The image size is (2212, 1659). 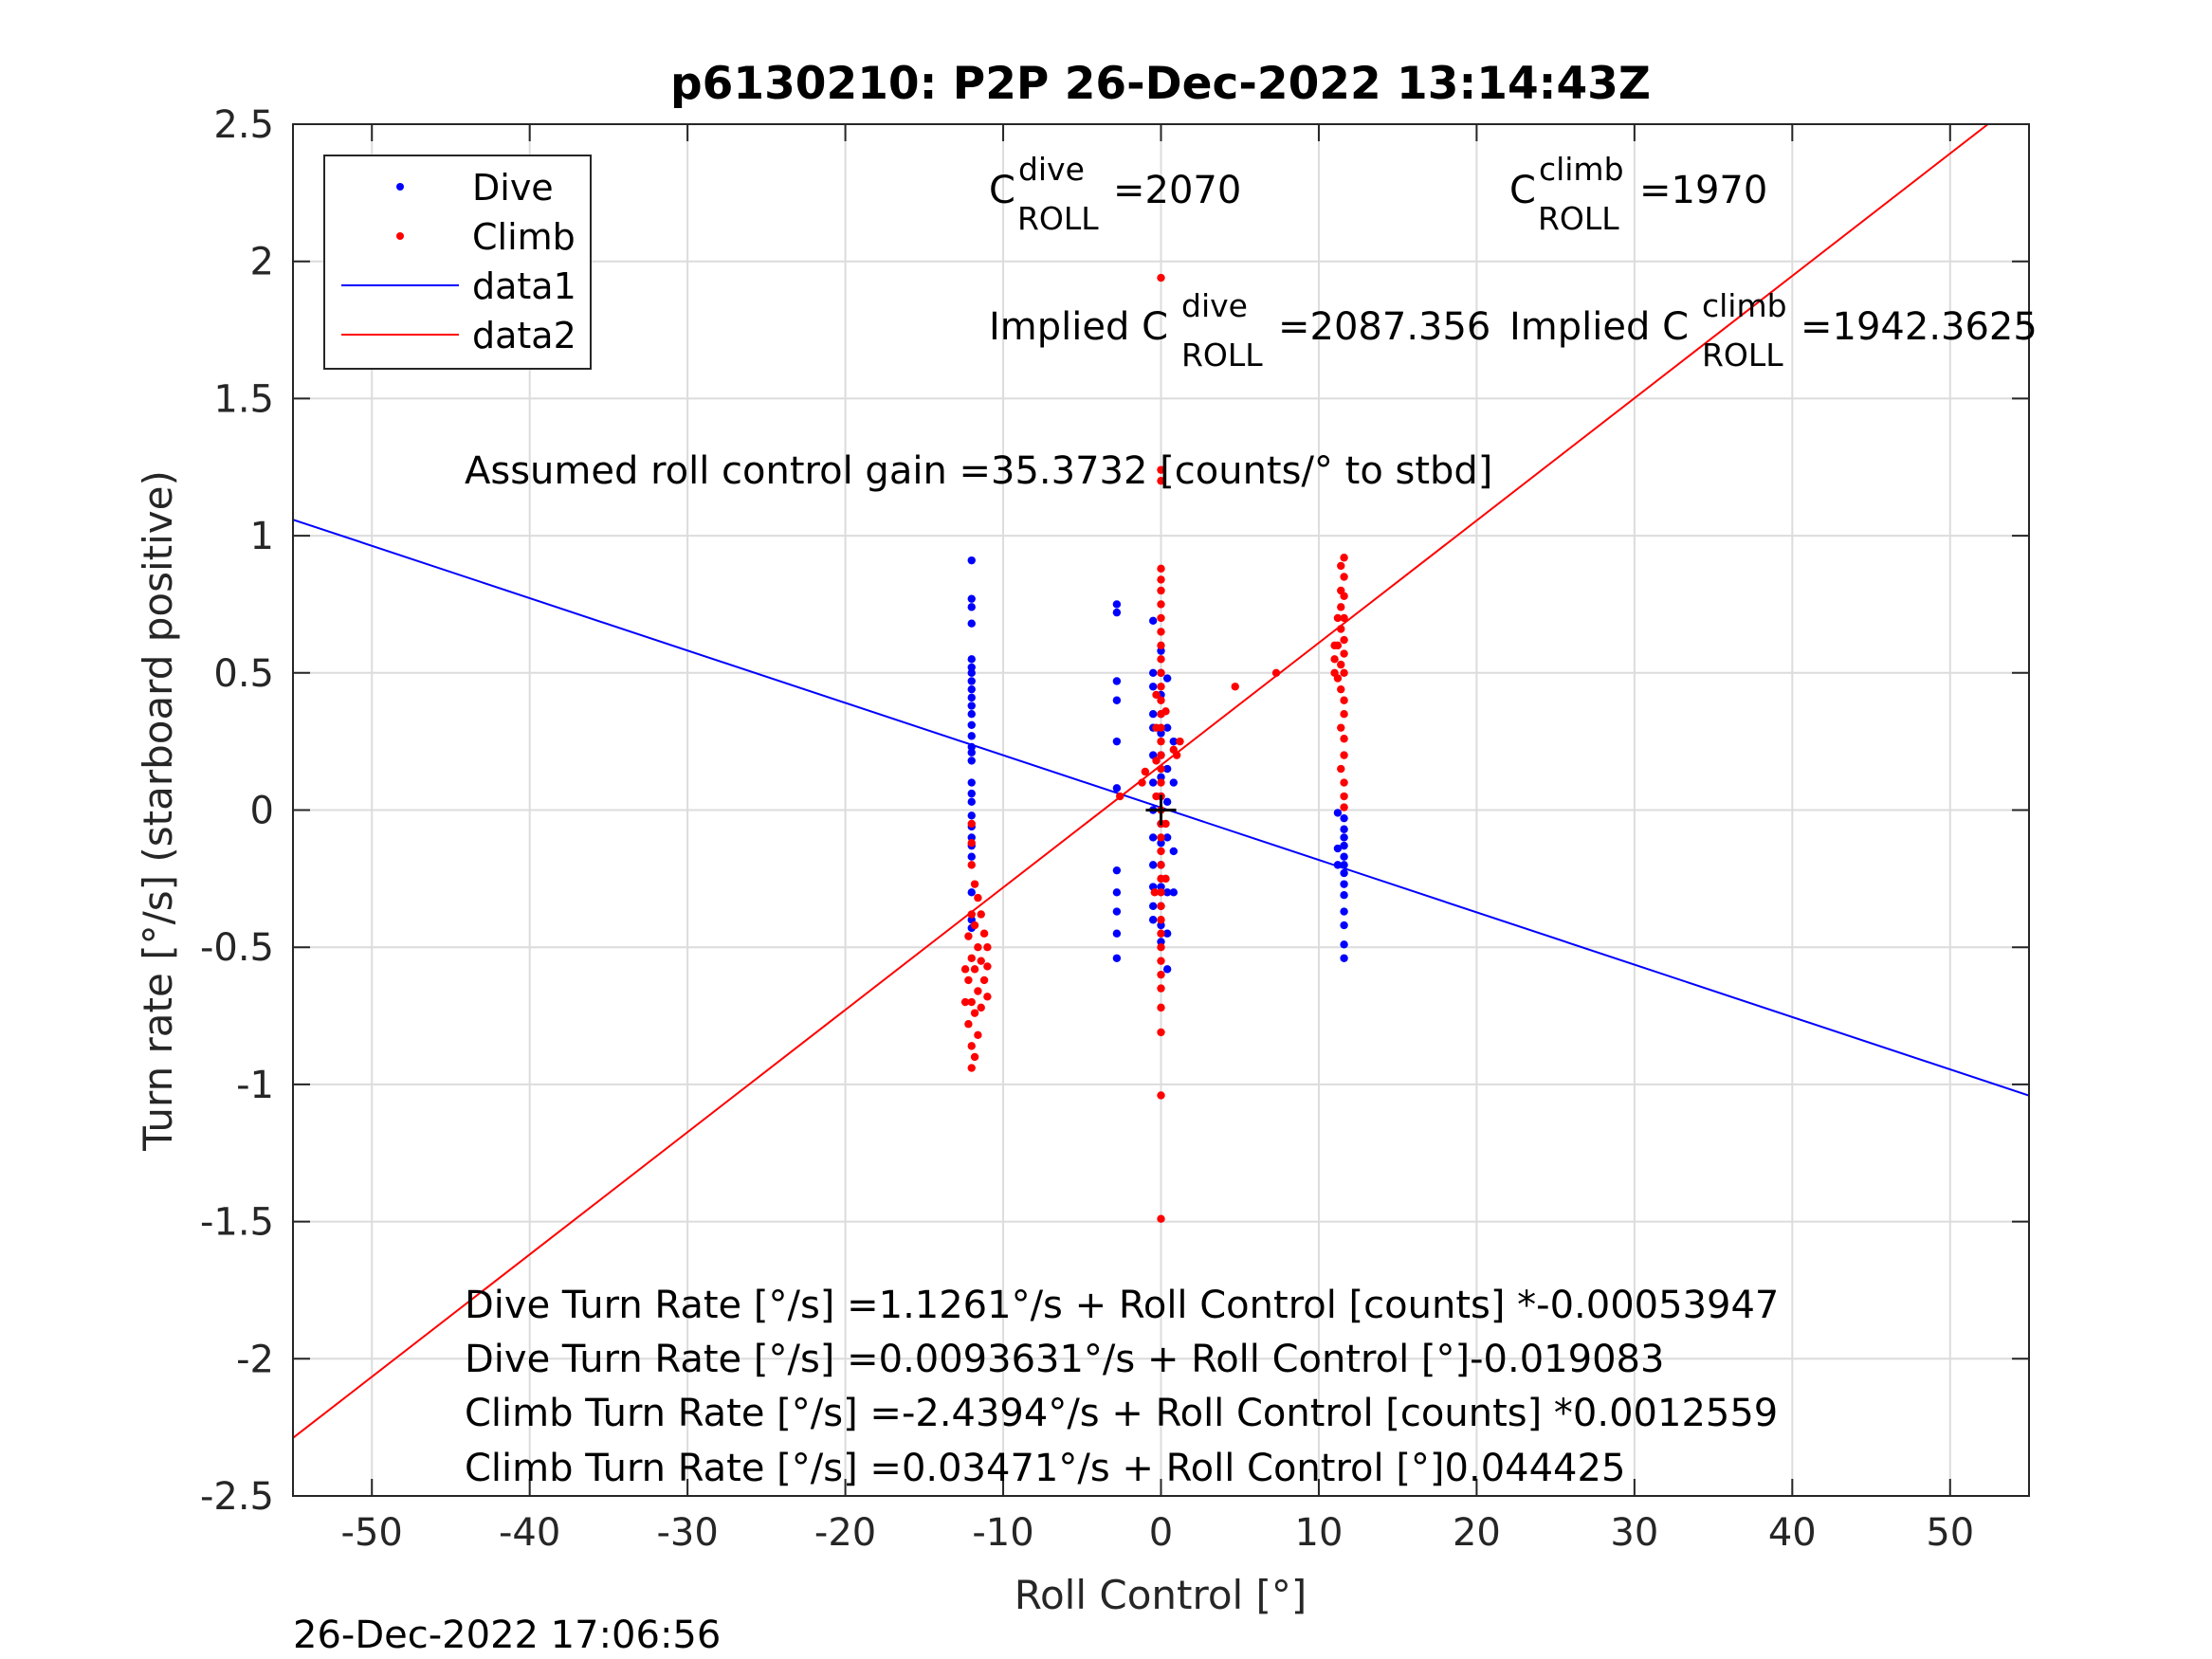 What do you see at coordinates (1115, 194) in the screenshot?
I see `c-dive-annotation: Cdive ROLL=2070` at bounding box center [1115, 194].